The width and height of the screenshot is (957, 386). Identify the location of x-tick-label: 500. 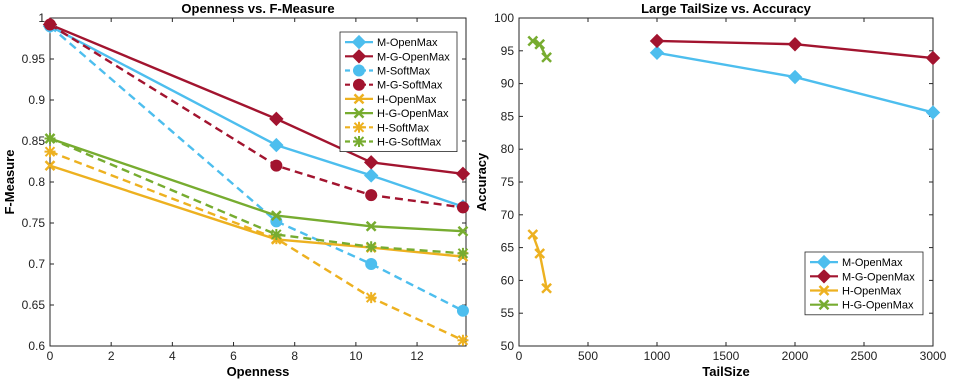
(588, 356).